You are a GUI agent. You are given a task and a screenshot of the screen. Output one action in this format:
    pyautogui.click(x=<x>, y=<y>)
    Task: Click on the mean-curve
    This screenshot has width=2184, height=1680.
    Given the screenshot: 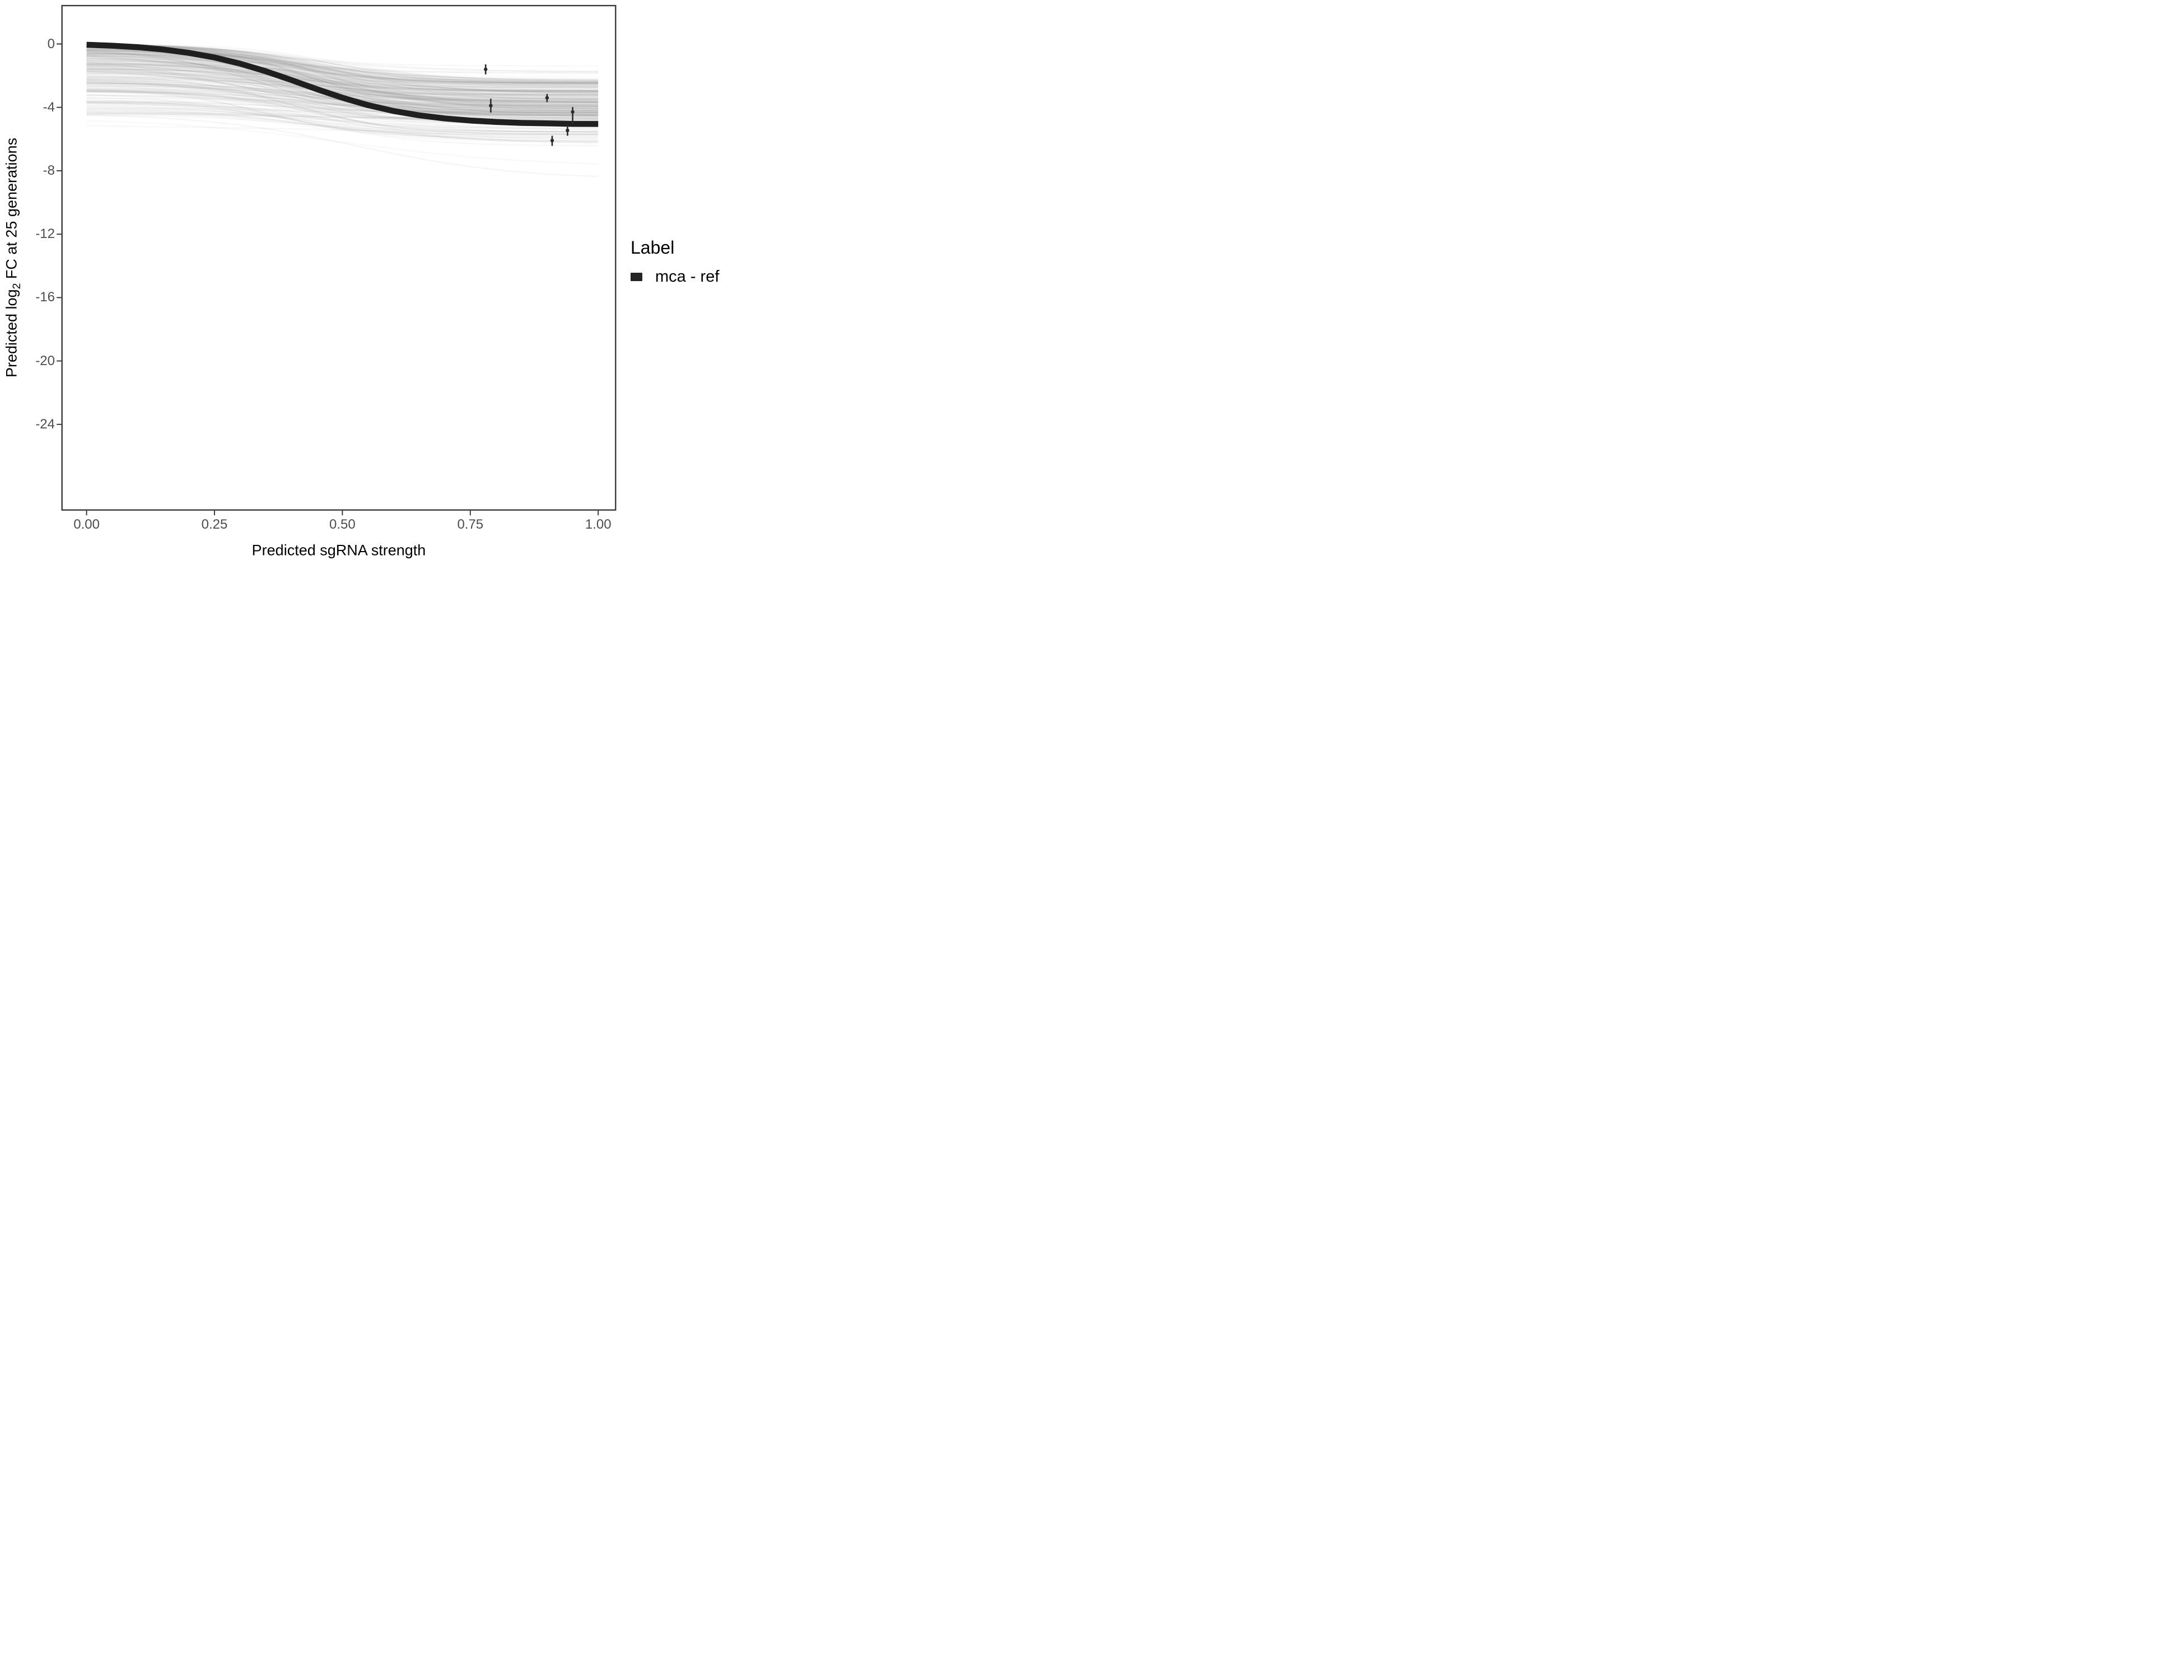 What is the action you would take?
    pyautogui.click(x=343, y=84)
    